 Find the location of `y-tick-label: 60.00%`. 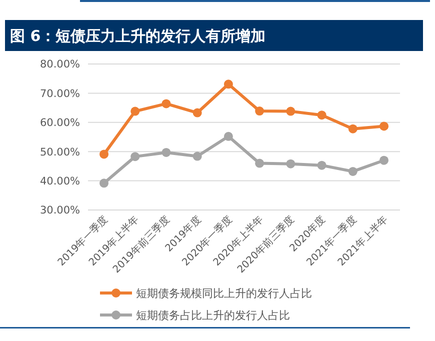

y-tick-label: 60.00% is located at coordinates (60, 123).